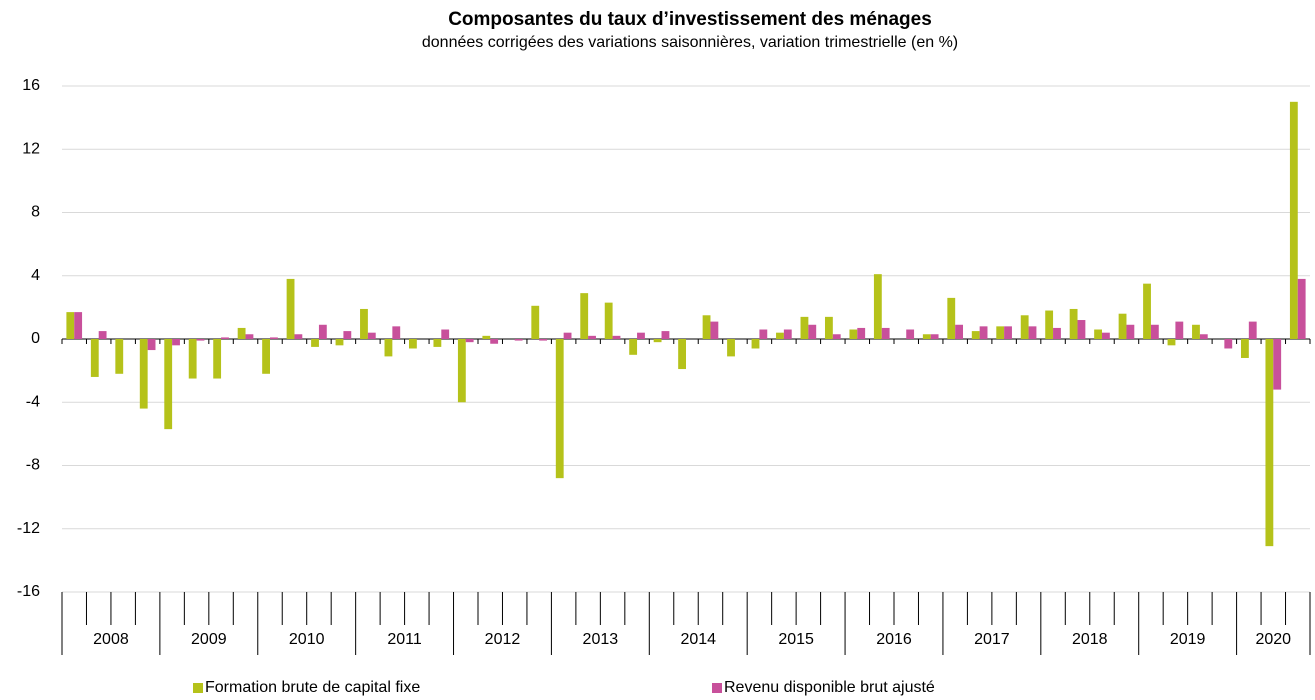 Image resolution: width=1315 pixels, height=700 pixels. I want to click on x-group-label: 2020, so click(1273, 639).